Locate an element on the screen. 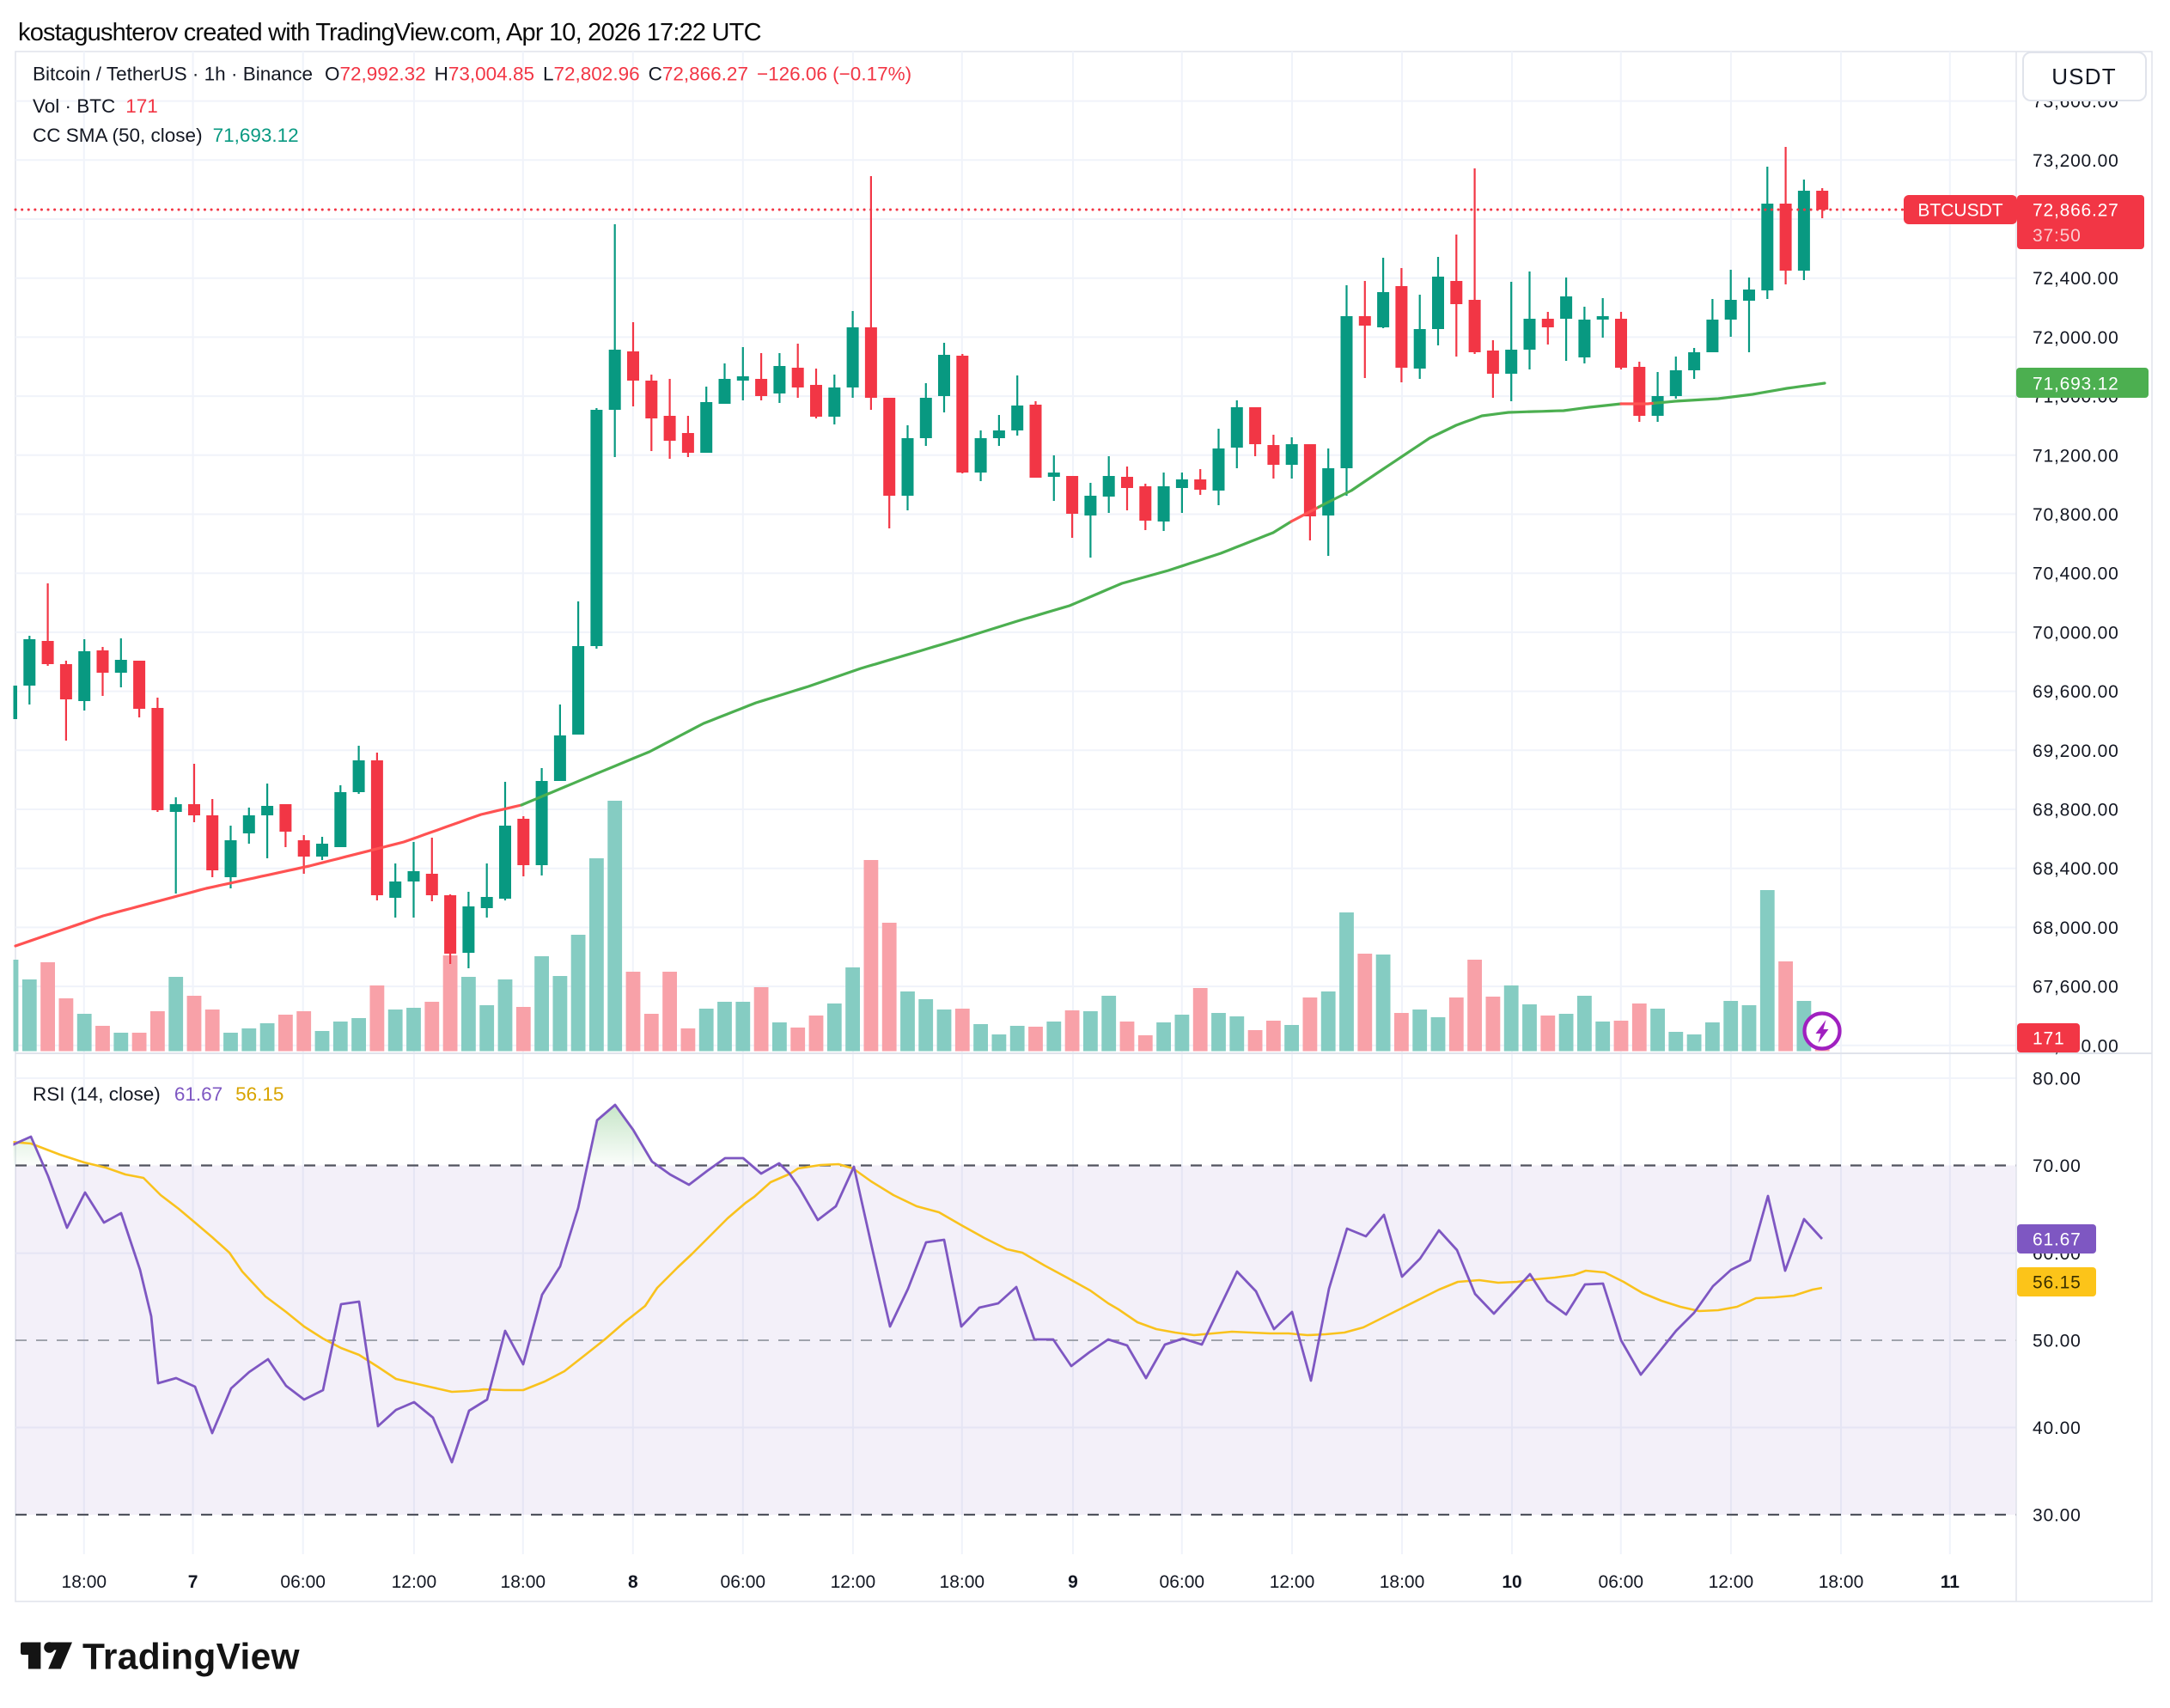 The height and width of the screenshot is (1708, 2170). svg-text: 8 is located at coordinates (633, 1582).